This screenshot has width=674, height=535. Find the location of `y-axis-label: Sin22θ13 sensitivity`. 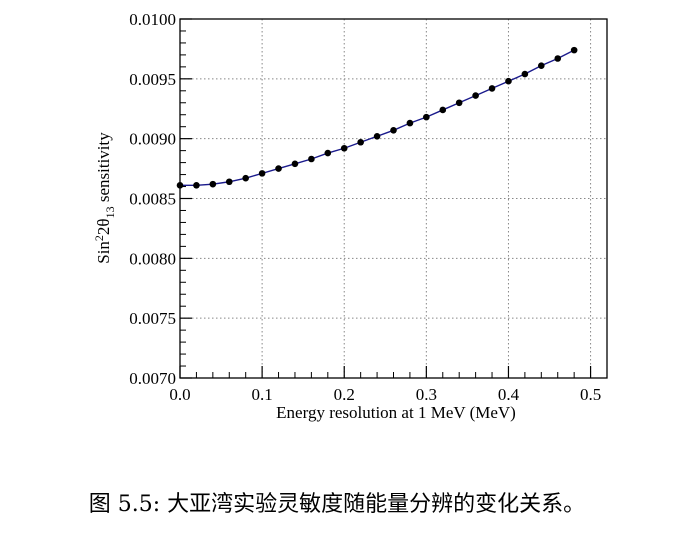

y-axis-label: Sin22θ13 sensitivity is located at coordinates (104, 198).